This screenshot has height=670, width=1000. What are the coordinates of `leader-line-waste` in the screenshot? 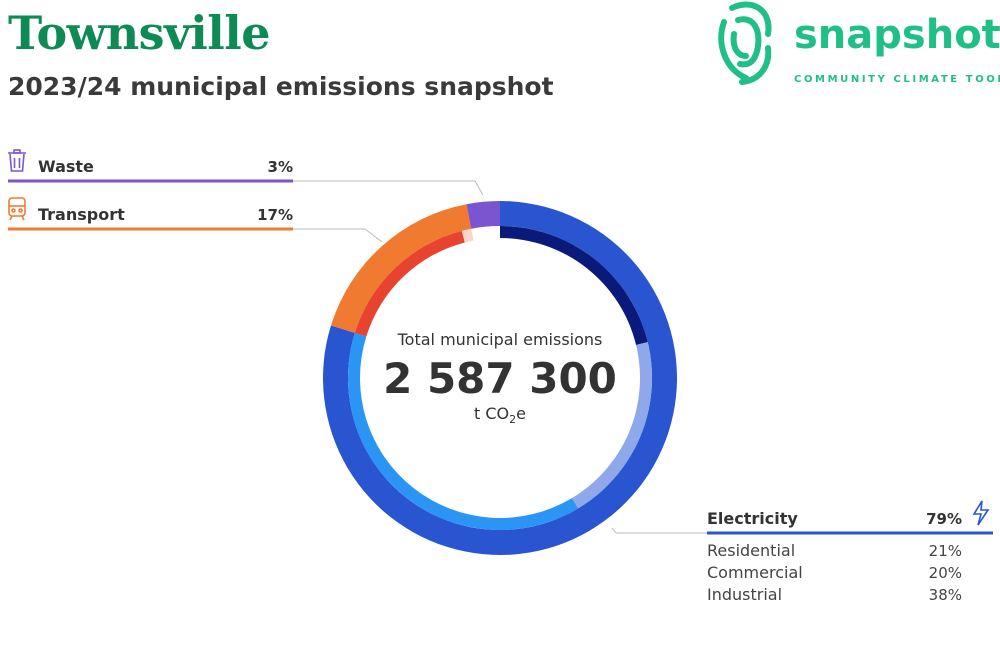 It's located at (246, 188).